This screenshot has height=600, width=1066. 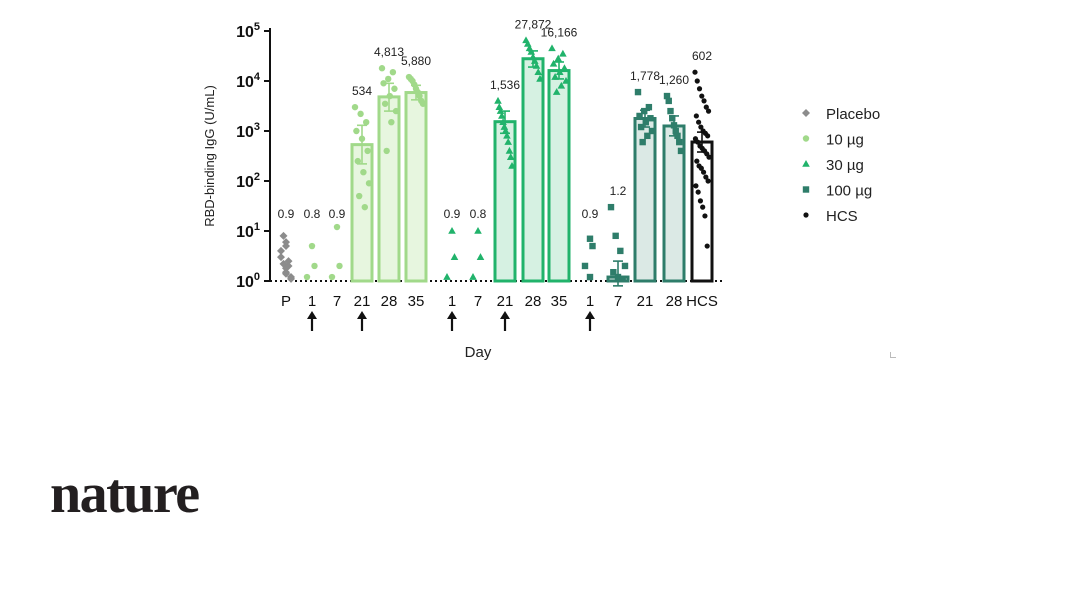 I want to click on x-tick-label: 28, so click(x=389, y=301).